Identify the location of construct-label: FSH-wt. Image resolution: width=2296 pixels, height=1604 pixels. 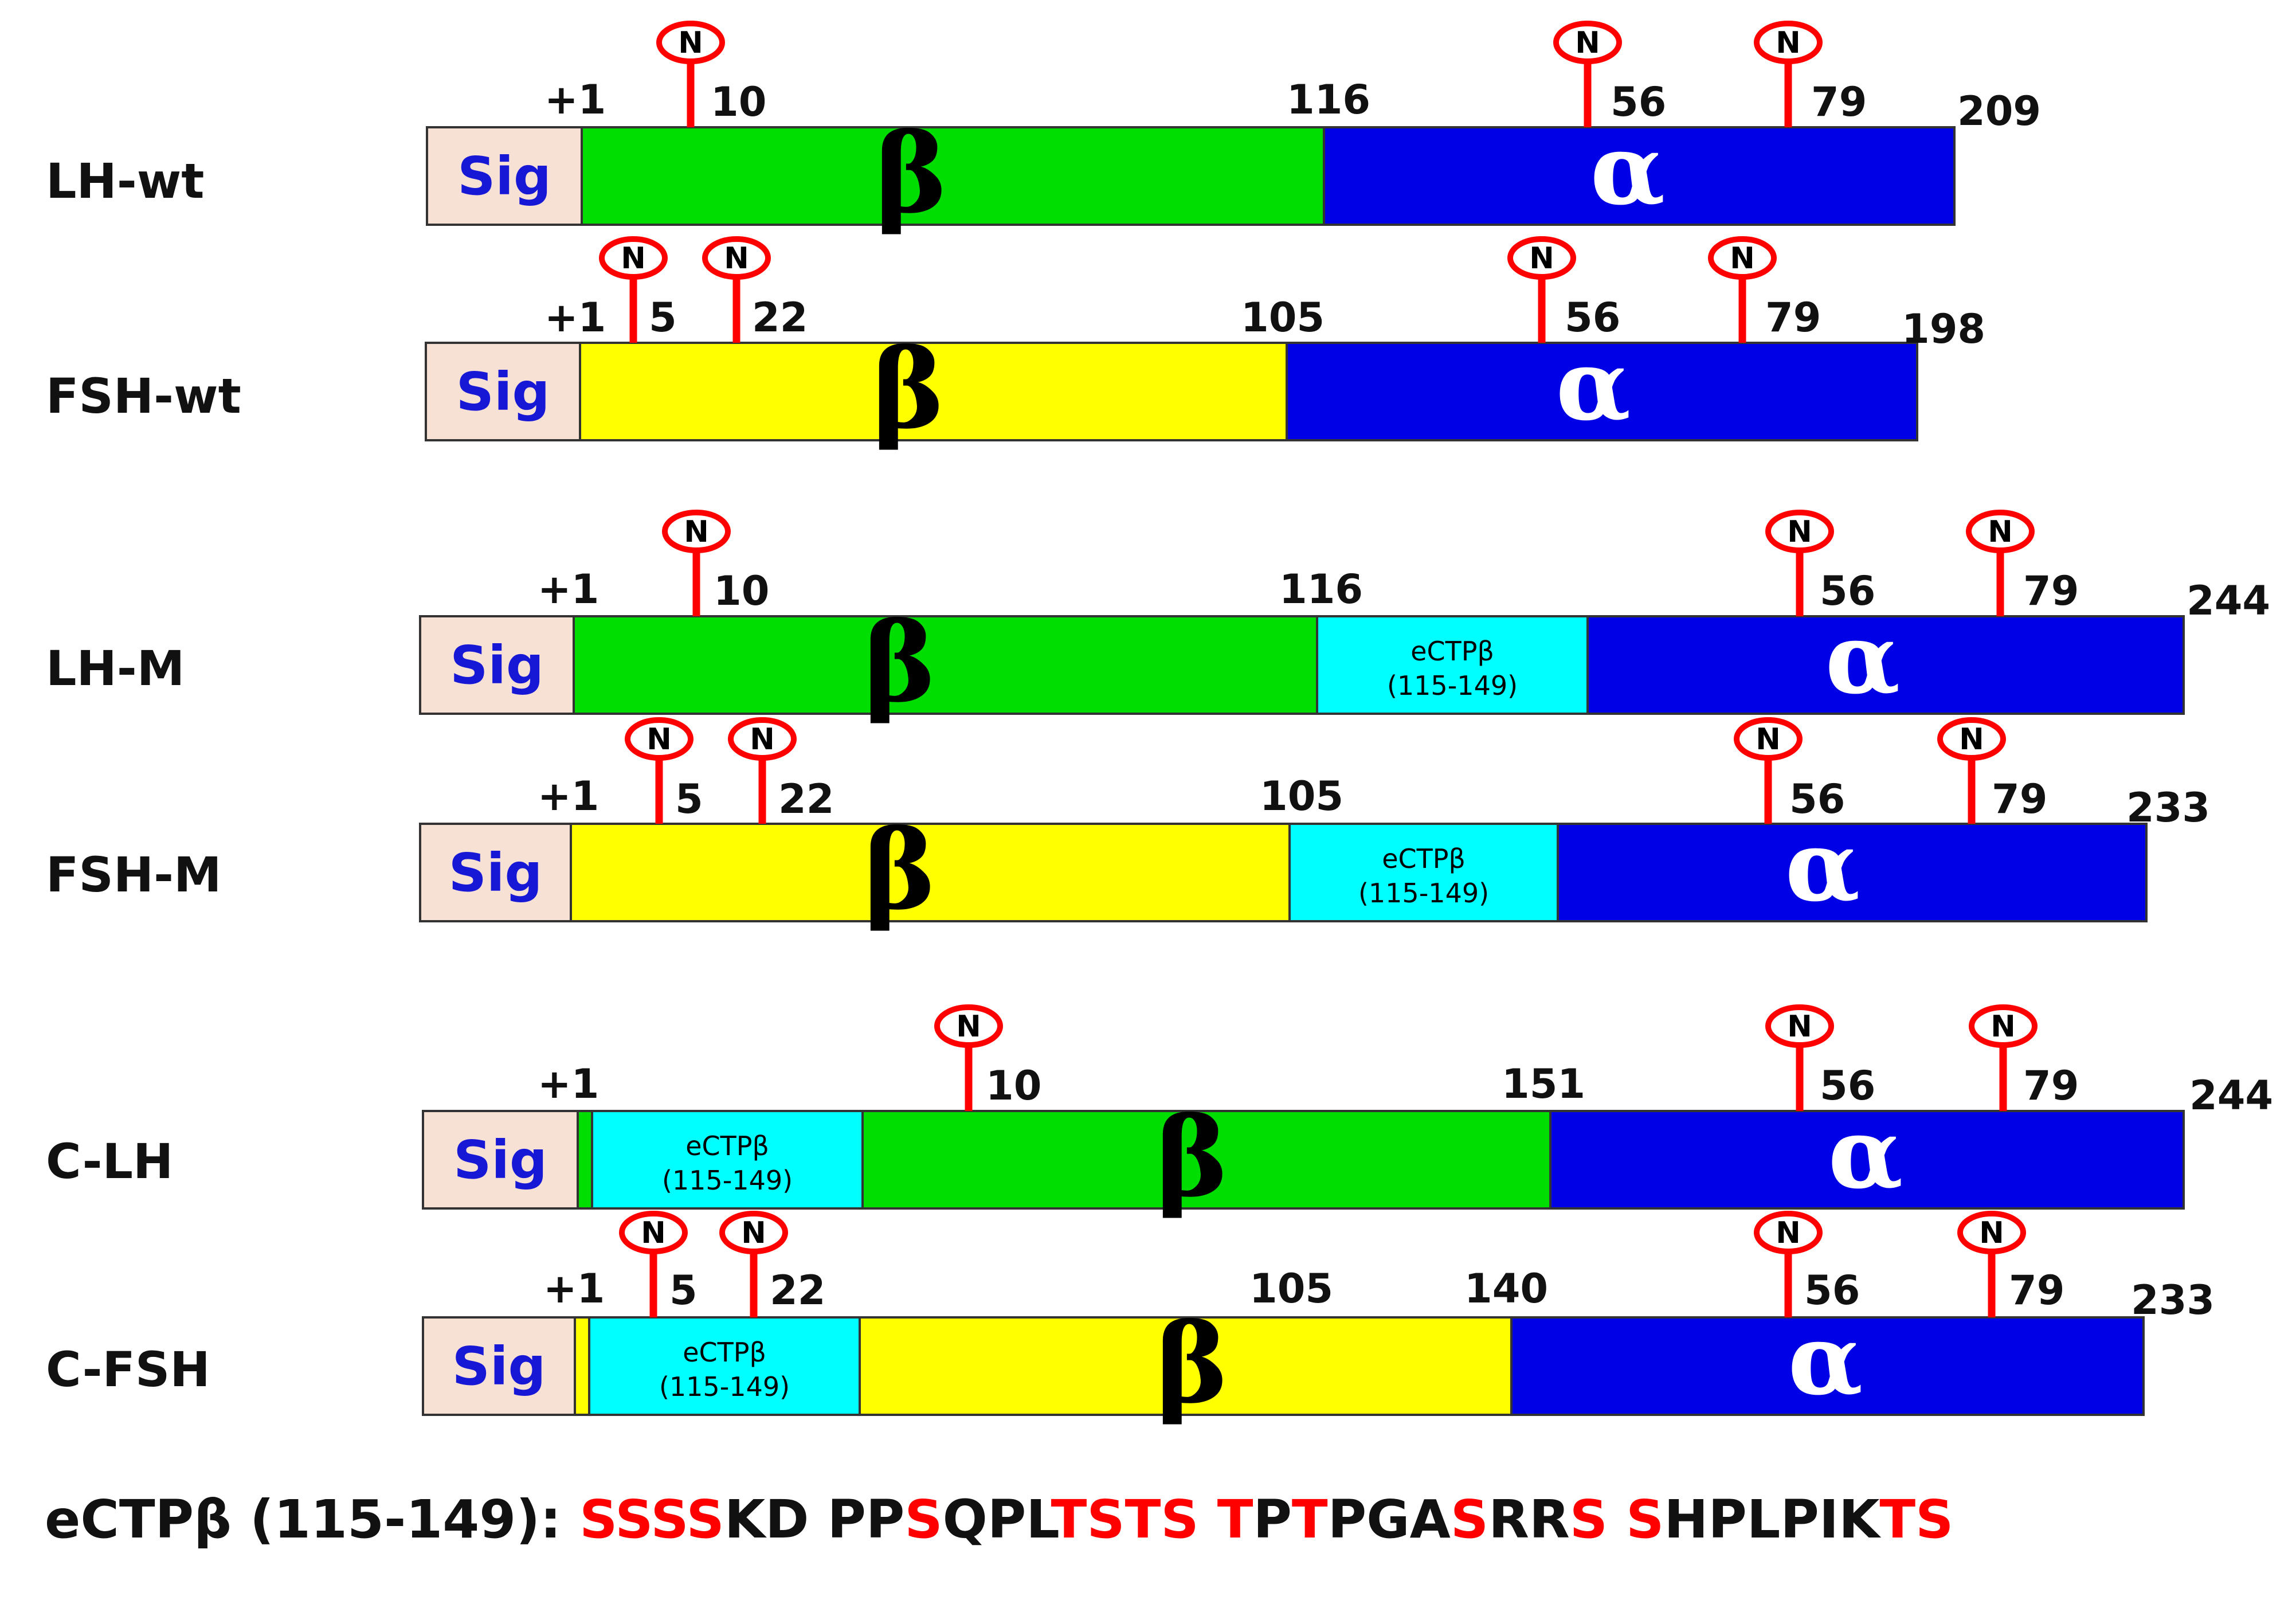
(143, 396).